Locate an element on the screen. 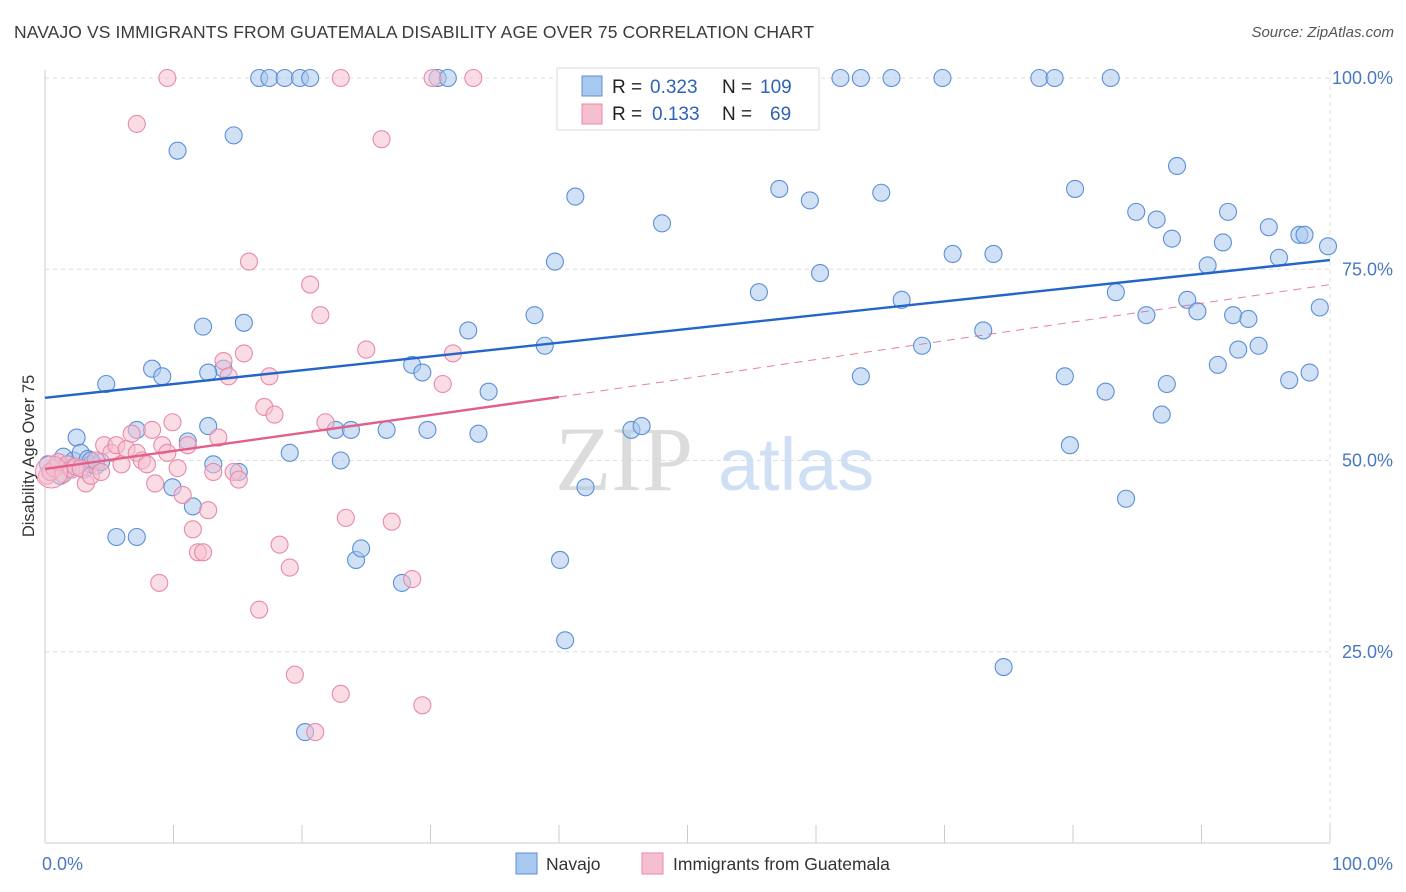  stats-r-value-navajo: 0.323 is located at coordinates (674, 87).